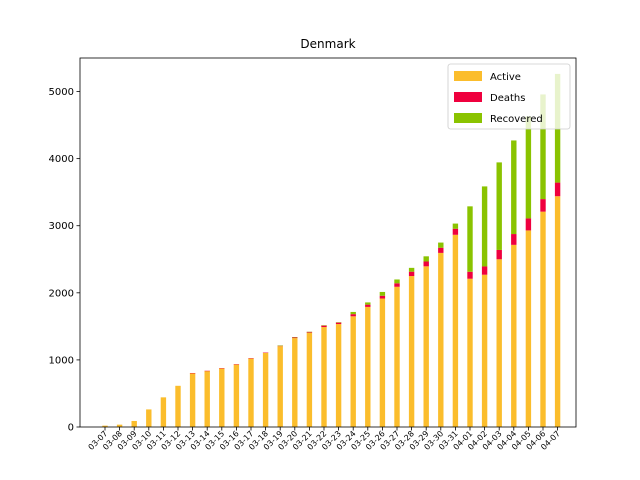  Describe the element at coordinates (61, 360) in the screenshot. I see `y-tick-label-1000: 1000` at that location.